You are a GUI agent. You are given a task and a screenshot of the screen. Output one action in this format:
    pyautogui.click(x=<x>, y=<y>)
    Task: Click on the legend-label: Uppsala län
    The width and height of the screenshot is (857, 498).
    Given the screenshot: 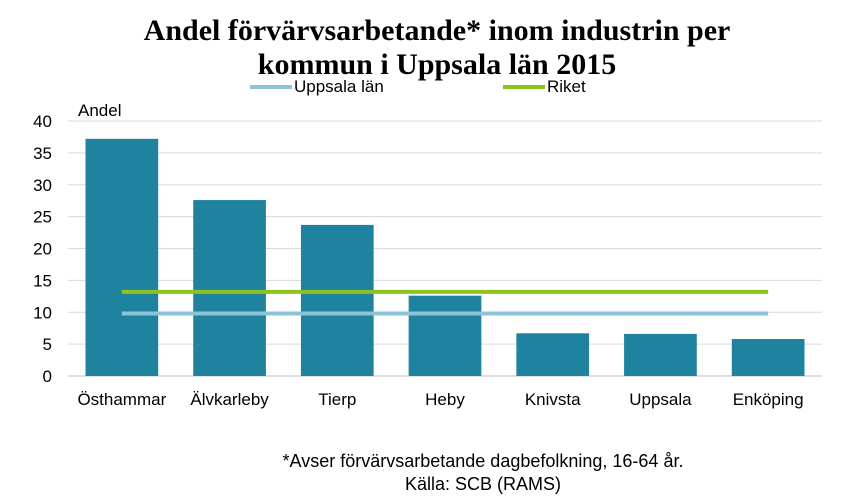 What is the action you would take?
    pyautogui.click(x=339, y=86)
    